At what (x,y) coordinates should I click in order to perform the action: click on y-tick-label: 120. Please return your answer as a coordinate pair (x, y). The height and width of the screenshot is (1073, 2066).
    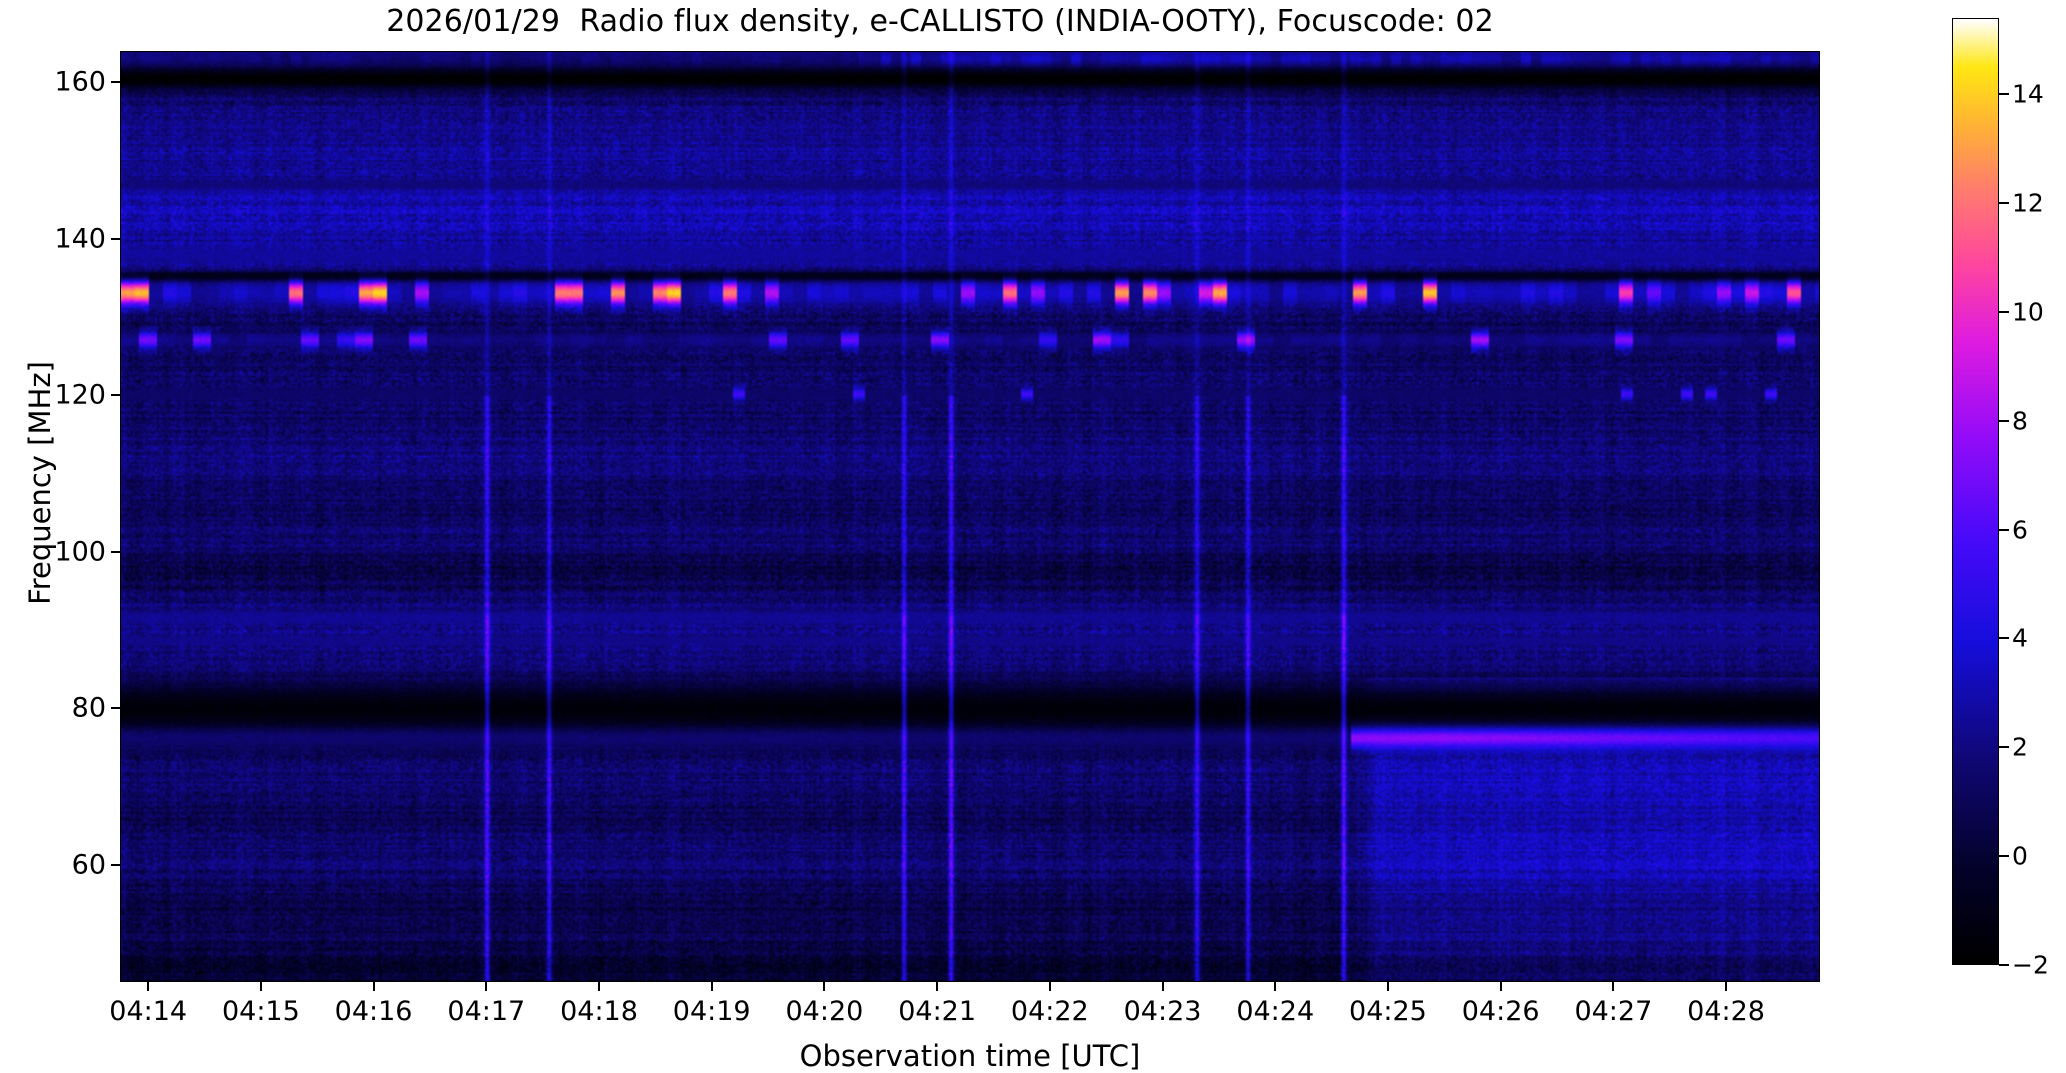
    Looking at the image, I should click on (80, 395).